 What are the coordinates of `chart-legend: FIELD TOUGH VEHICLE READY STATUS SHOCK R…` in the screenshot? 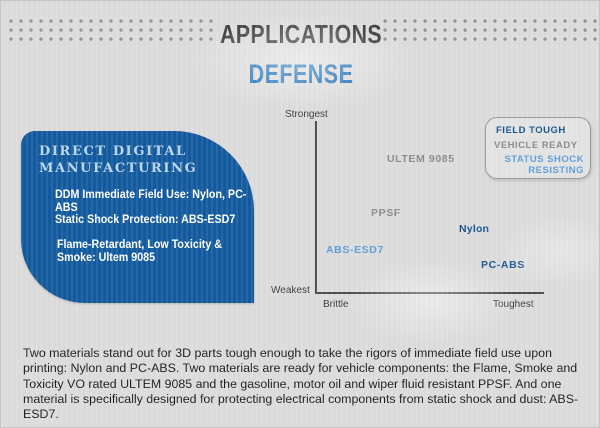 It's located at (538, 148).